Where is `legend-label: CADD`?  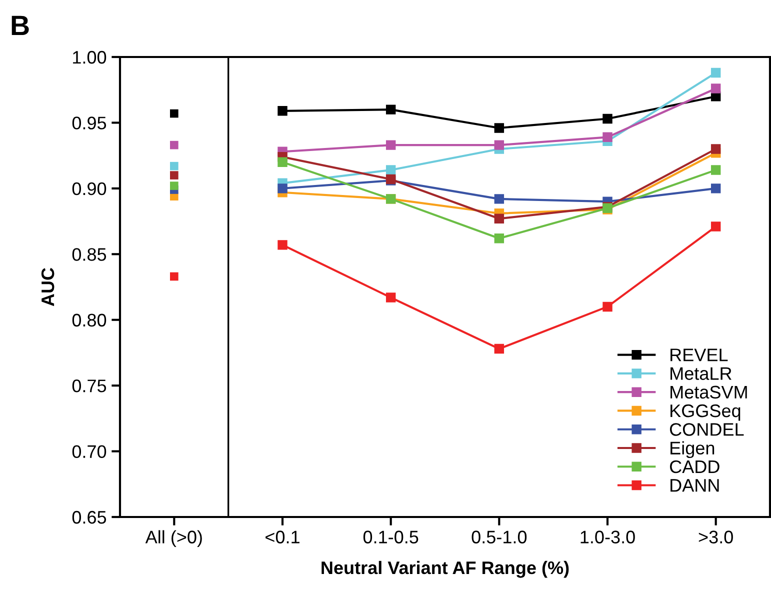
legend-label: CADD is located at coordinates (695, 467).